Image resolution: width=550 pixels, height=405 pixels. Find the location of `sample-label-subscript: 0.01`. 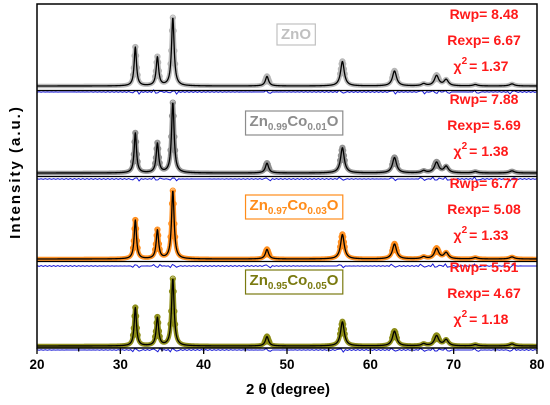

sample-label-subscript: 0.01 is located at coordinates (317, 127).